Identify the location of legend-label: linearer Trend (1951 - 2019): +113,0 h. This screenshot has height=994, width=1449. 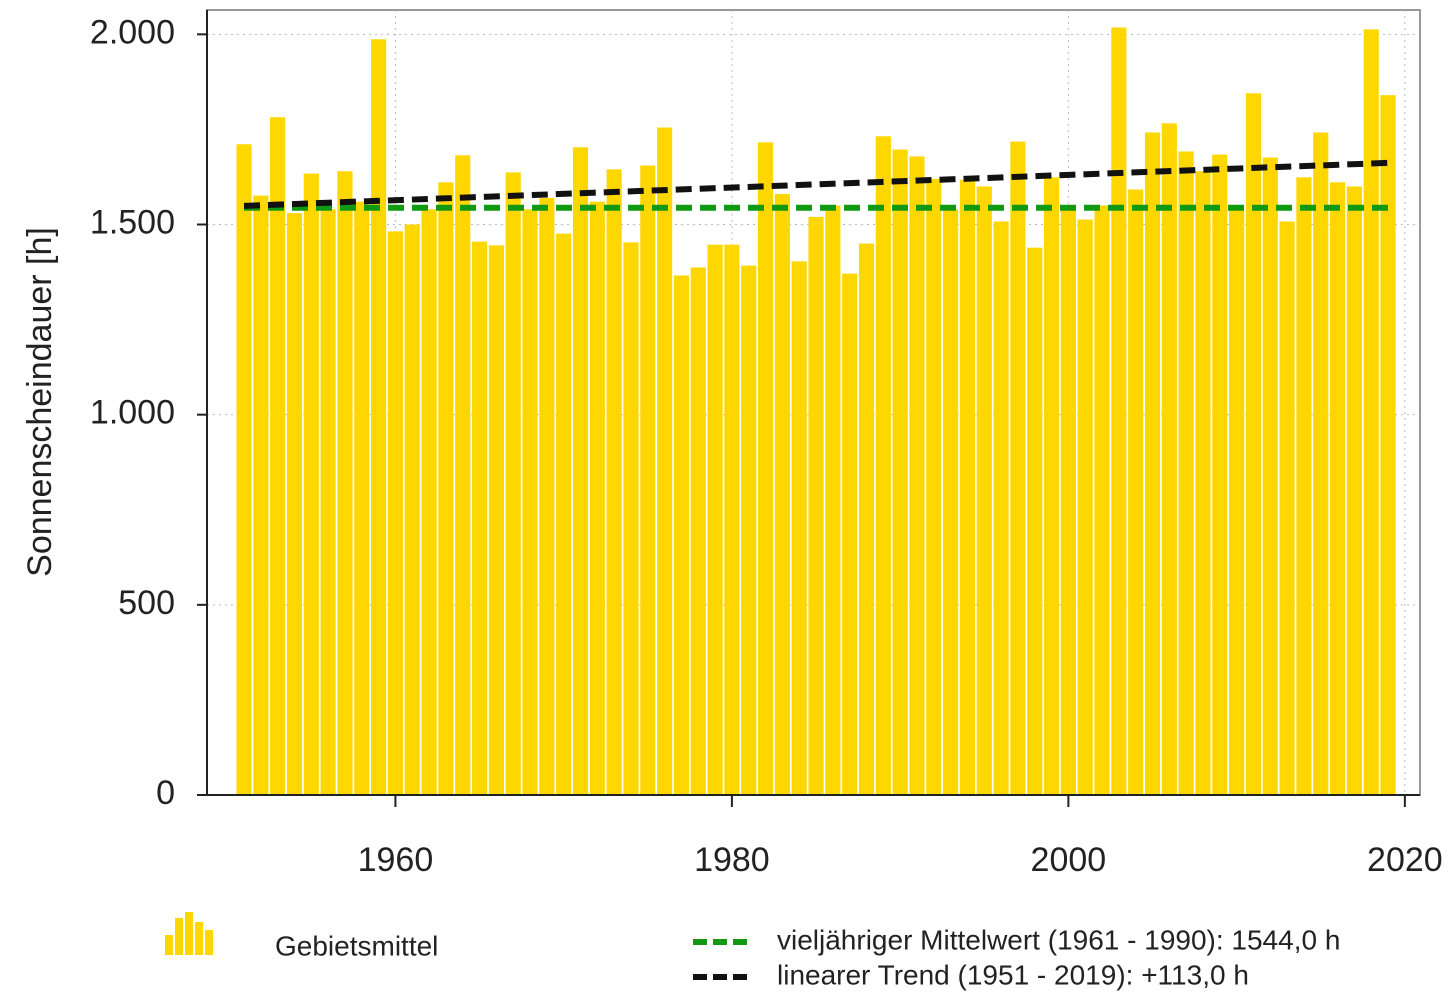
(1013, 974).